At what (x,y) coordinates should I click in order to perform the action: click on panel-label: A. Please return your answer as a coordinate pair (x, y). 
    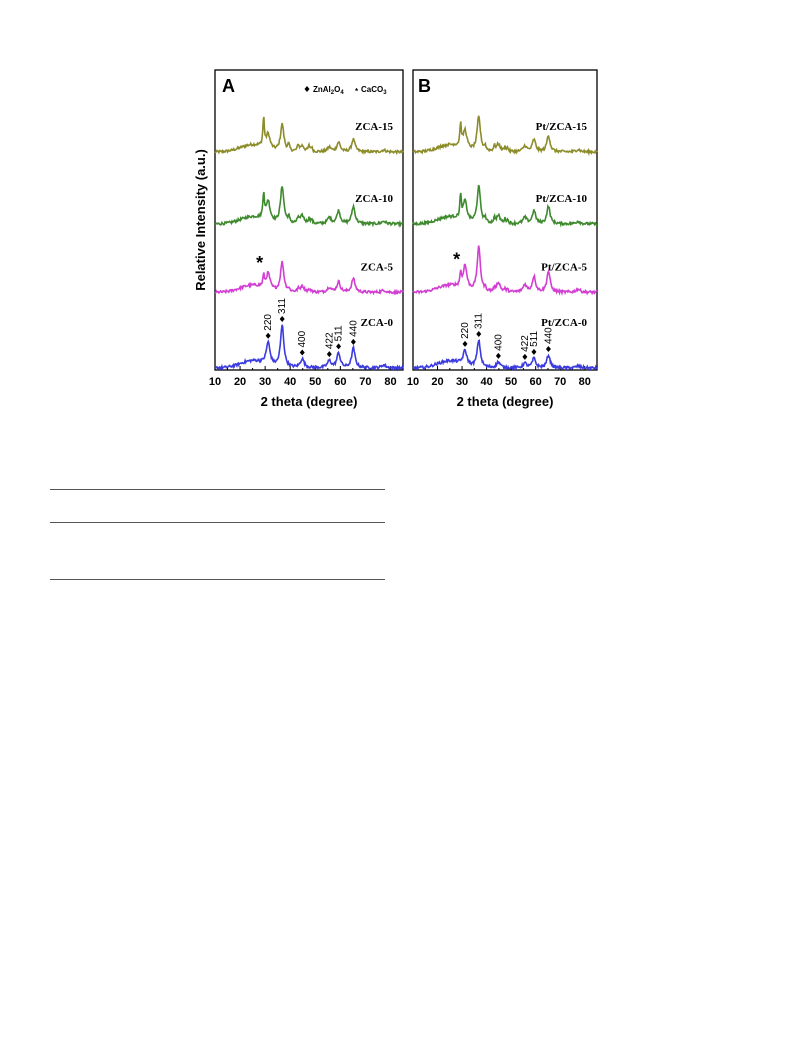
    Looking at the image, I should click on (228, 86).